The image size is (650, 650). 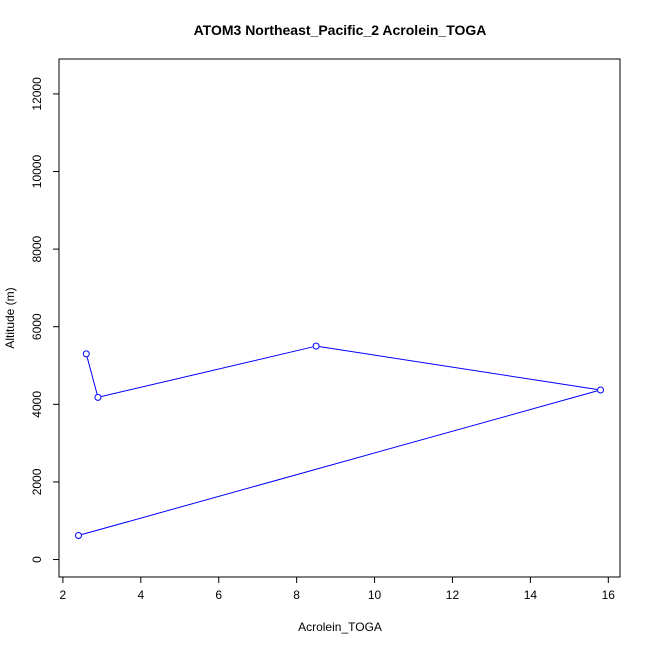 I want to click on y-tick-label: 10000, so click(x=37, y=172).